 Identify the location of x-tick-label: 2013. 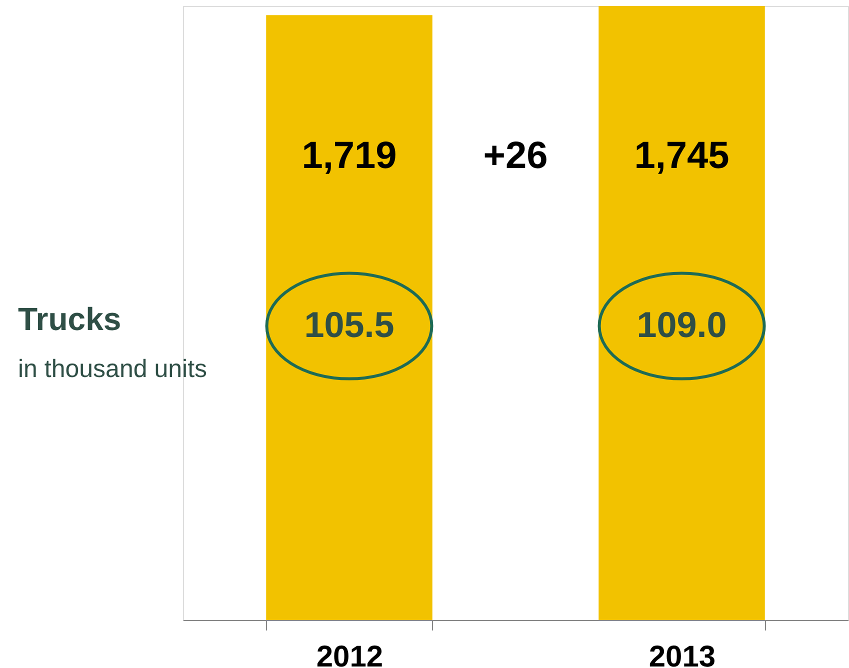
(682, 654).